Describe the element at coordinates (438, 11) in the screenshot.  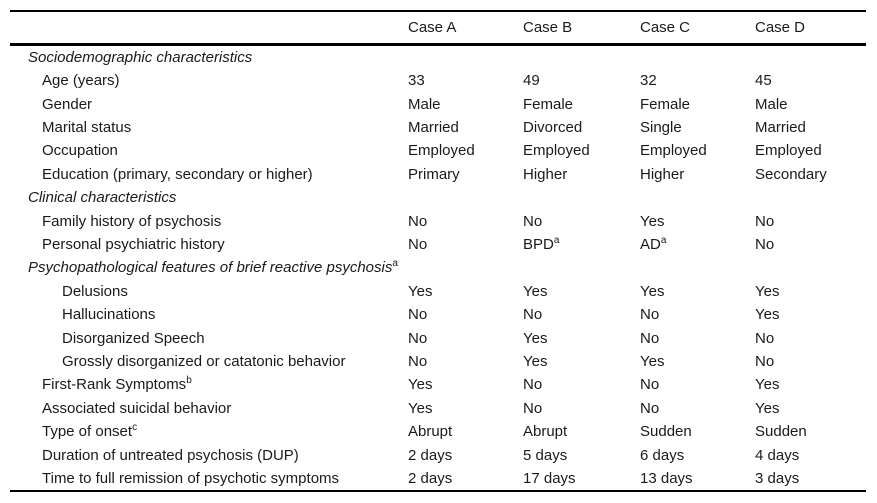
I see `table-top-rule` at that location.